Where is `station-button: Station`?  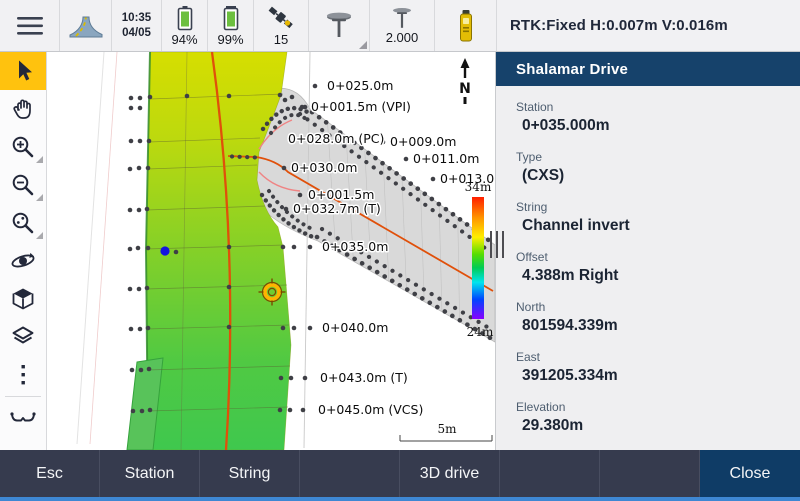
station-button: Station is located at coordinates (150, 473).